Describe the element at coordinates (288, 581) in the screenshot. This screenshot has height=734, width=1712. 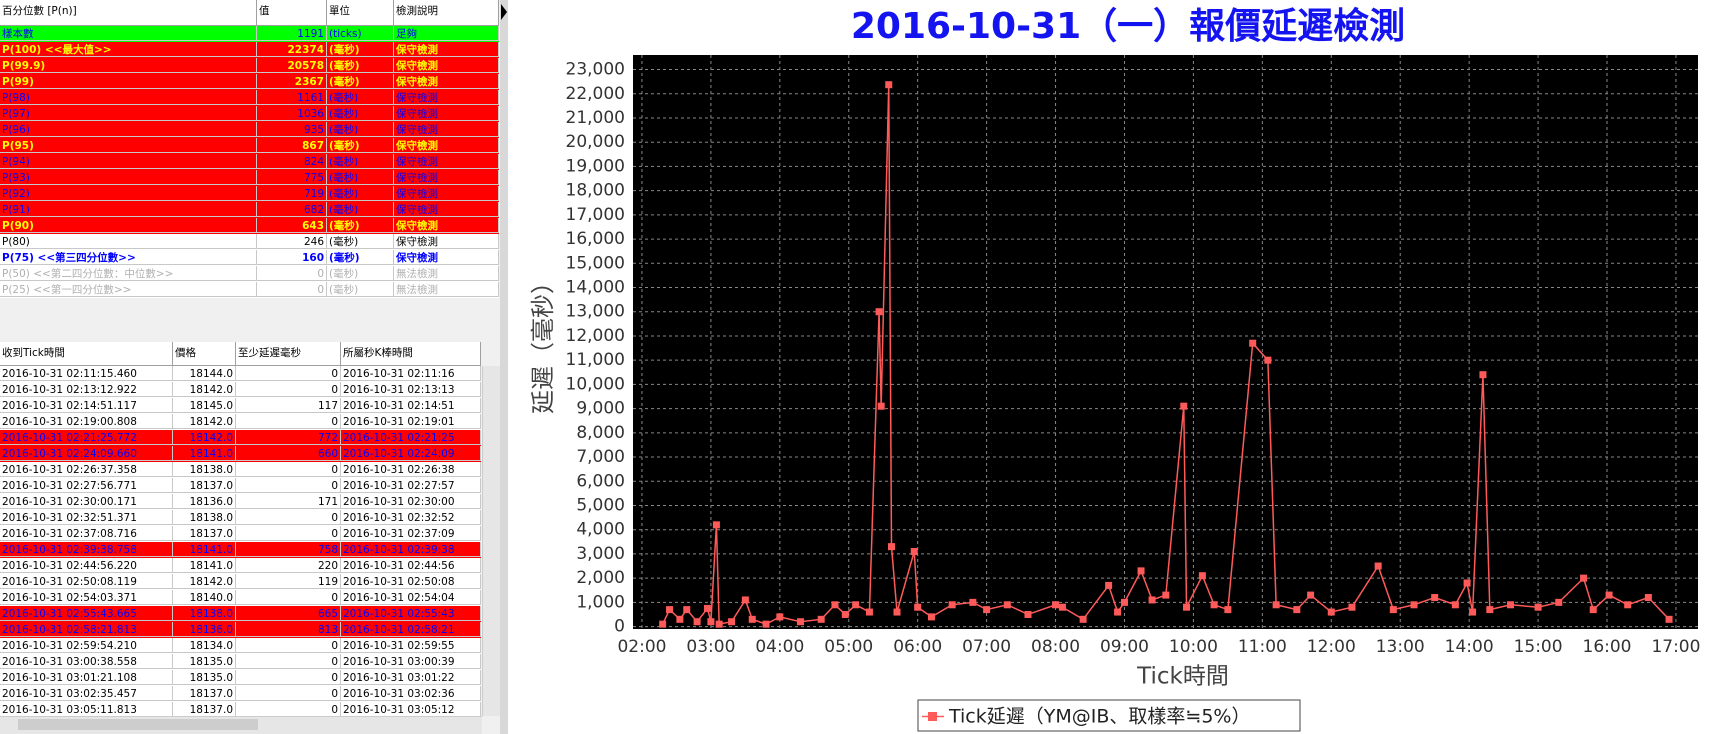
I see `table-cell: 119` at that location.